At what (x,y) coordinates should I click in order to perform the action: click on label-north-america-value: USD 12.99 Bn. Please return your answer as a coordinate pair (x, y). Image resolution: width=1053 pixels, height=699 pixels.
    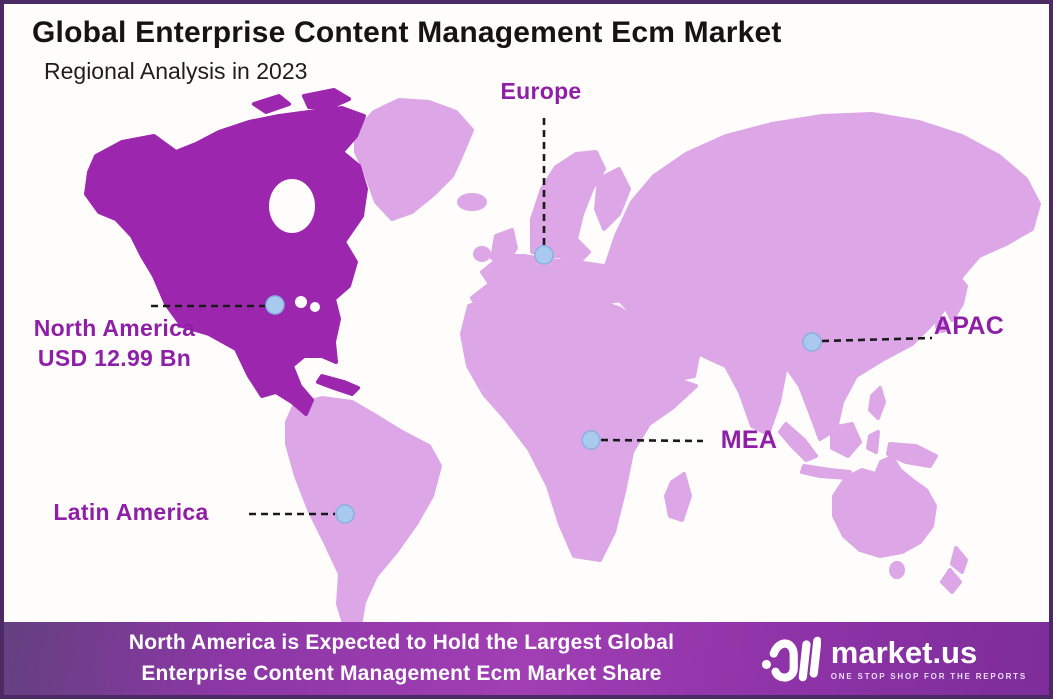
    Looking at the image, I should click on (114, 357).